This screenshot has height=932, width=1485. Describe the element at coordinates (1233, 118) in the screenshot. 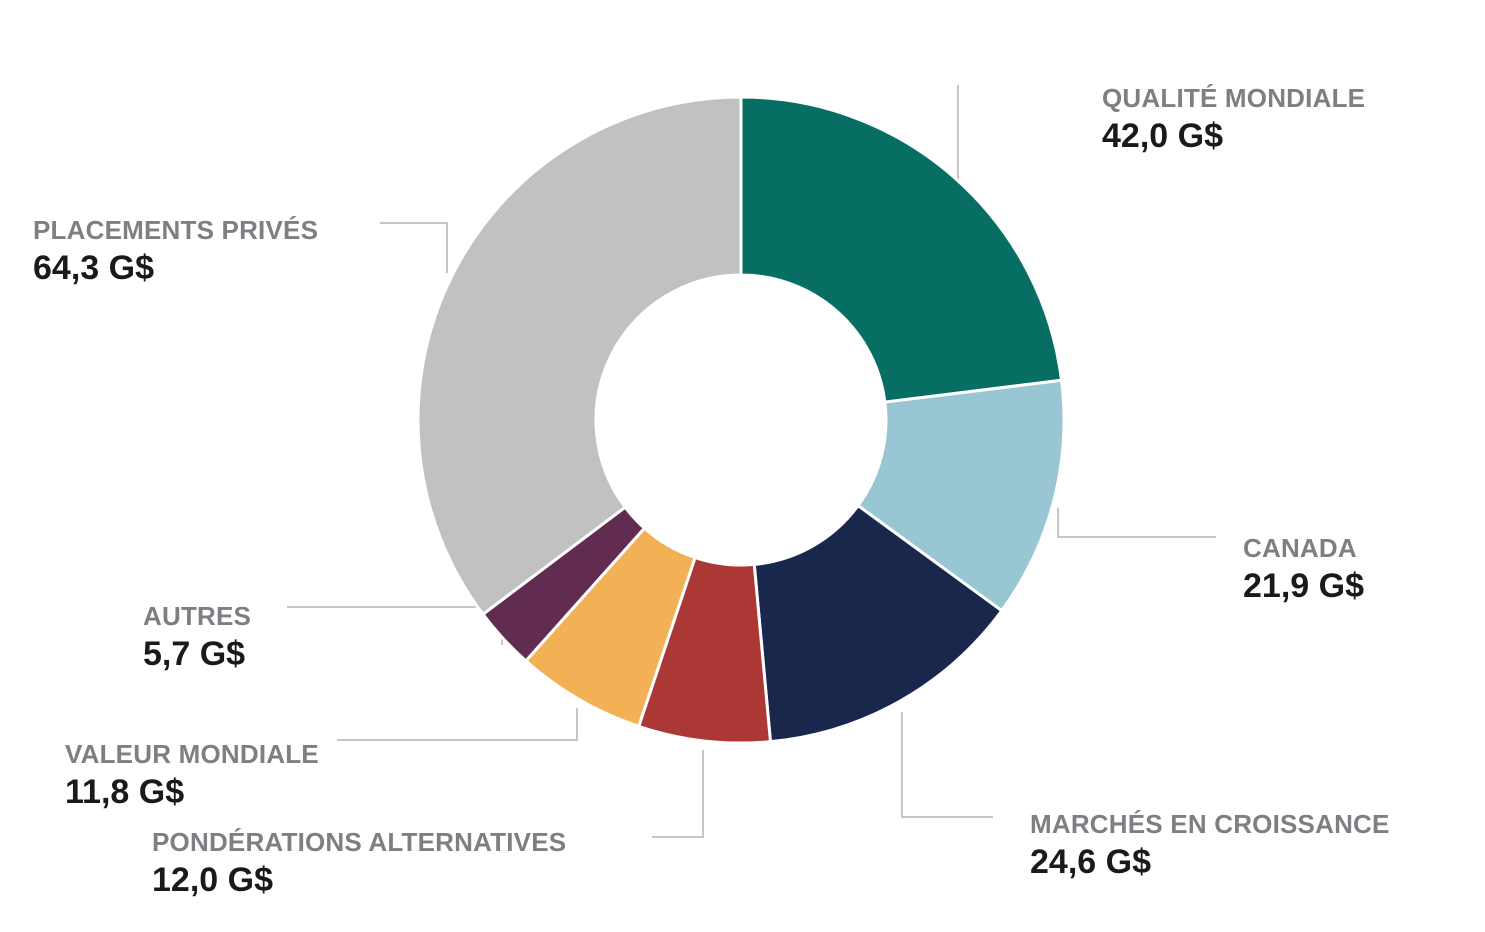

I see `callout-qualite-mondiale: QUALITÉ MONDIALE 42,0 G$` at that location.